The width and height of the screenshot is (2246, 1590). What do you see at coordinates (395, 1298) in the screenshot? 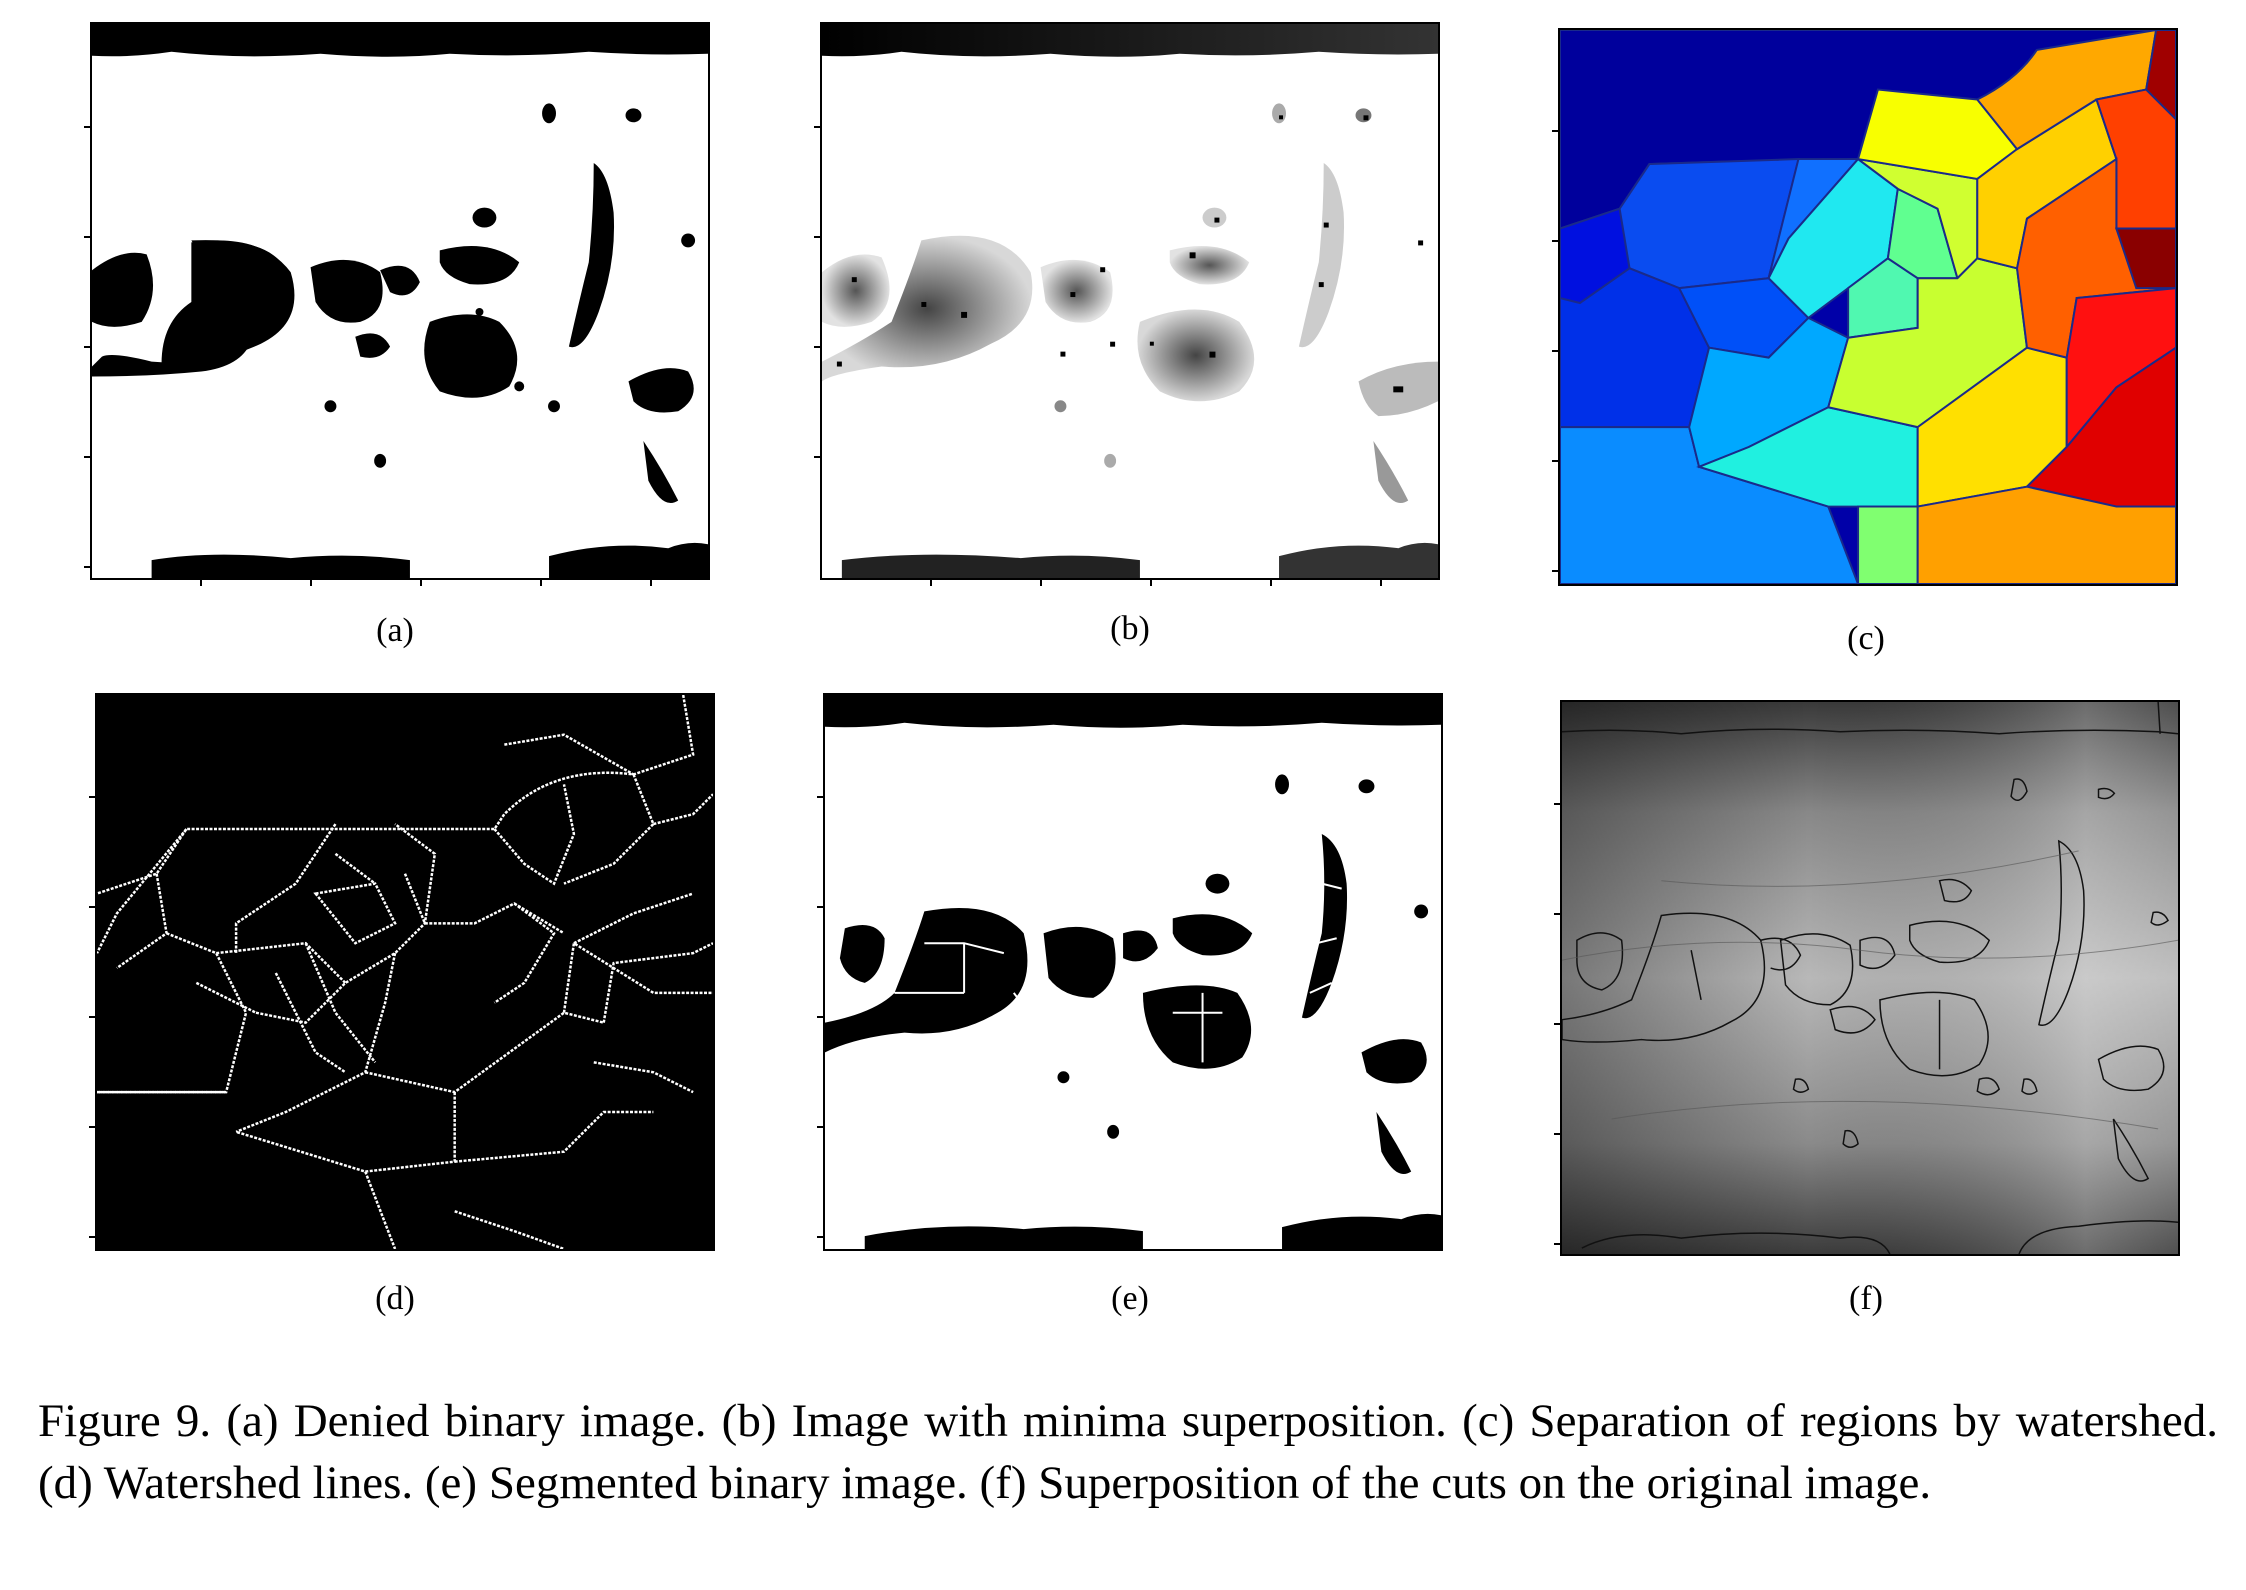
I see `panel-label-d: (d)` at bounding box center [395, 1298].